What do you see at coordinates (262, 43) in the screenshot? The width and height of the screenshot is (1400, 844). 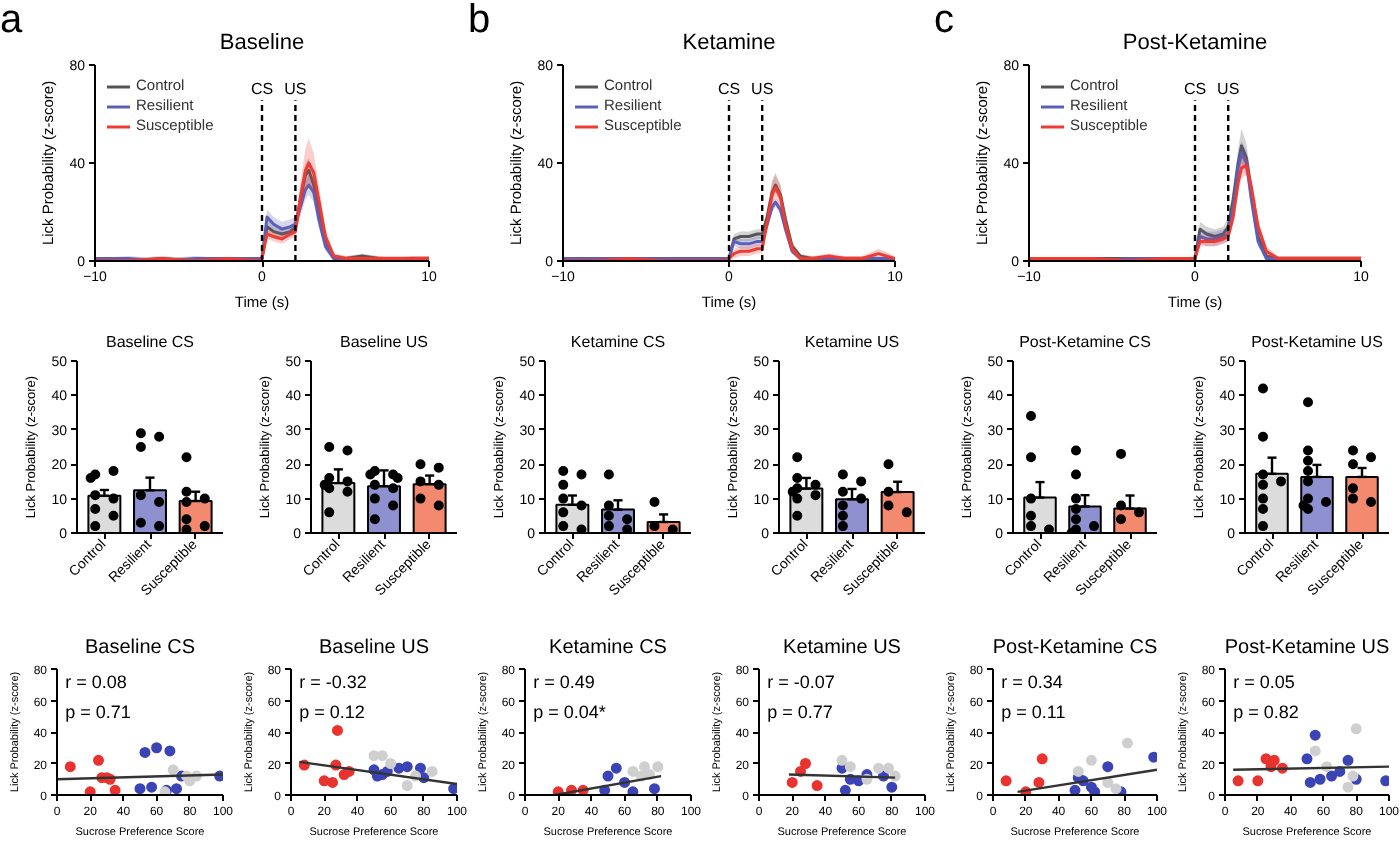 I see `chart-title: Baseline` at bounding box center [262, 43].